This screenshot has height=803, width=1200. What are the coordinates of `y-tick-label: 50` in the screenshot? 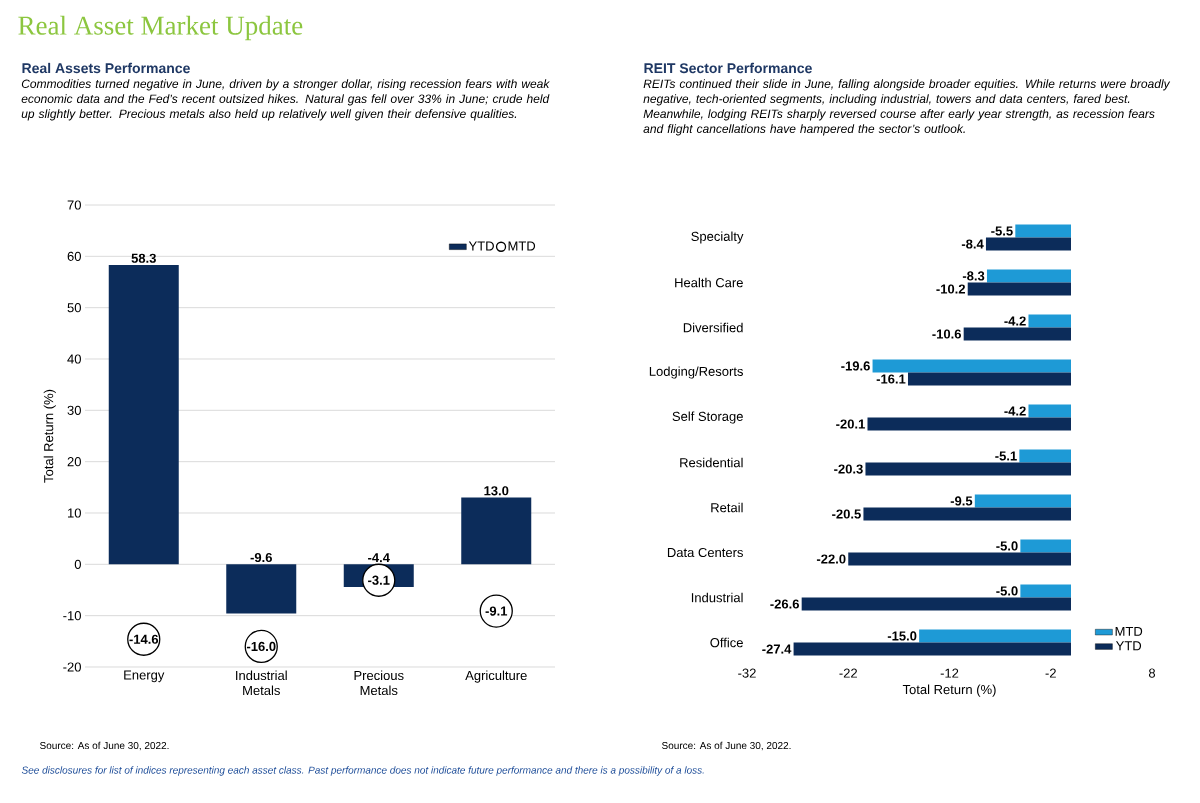 It's located at (74, 308).